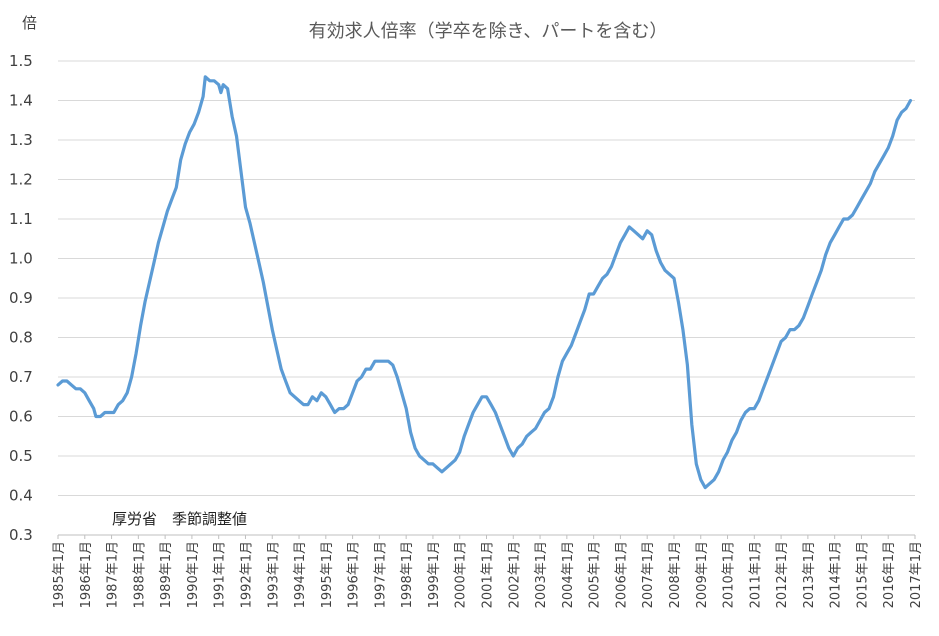 The image size is (939, 636). I want to click on x-tick-label: 1987年1月, so click(113, 574).